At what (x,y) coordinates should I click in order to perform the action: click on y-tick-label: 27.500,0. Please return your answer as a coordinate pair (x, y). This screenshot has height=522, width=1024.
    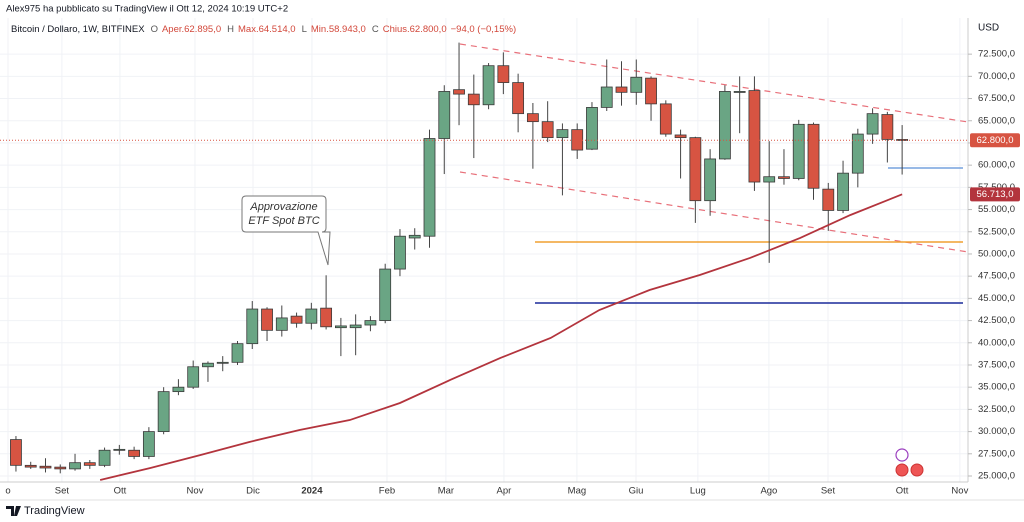
    Looking at the image, I should click on (996, 453).